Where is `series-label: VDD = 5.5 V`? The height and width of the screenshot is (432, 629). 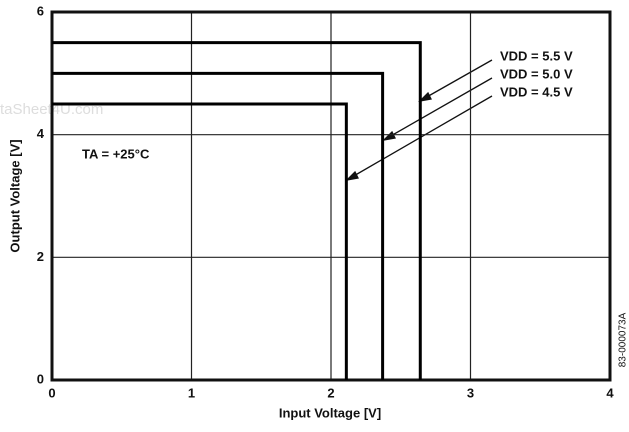 series-label: VDD = 5.5 V is located at coordinates (536, 55).